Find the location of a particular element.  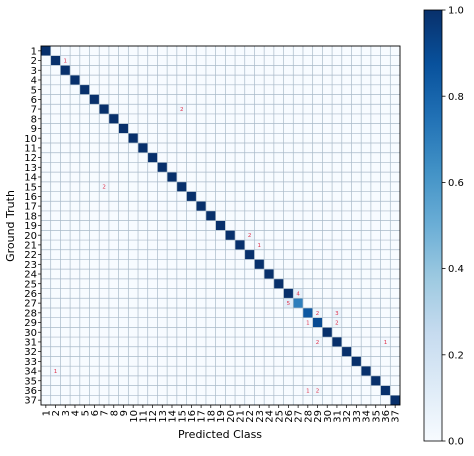

y-tick-label-21: 21 is located at coordinates (30, 246).